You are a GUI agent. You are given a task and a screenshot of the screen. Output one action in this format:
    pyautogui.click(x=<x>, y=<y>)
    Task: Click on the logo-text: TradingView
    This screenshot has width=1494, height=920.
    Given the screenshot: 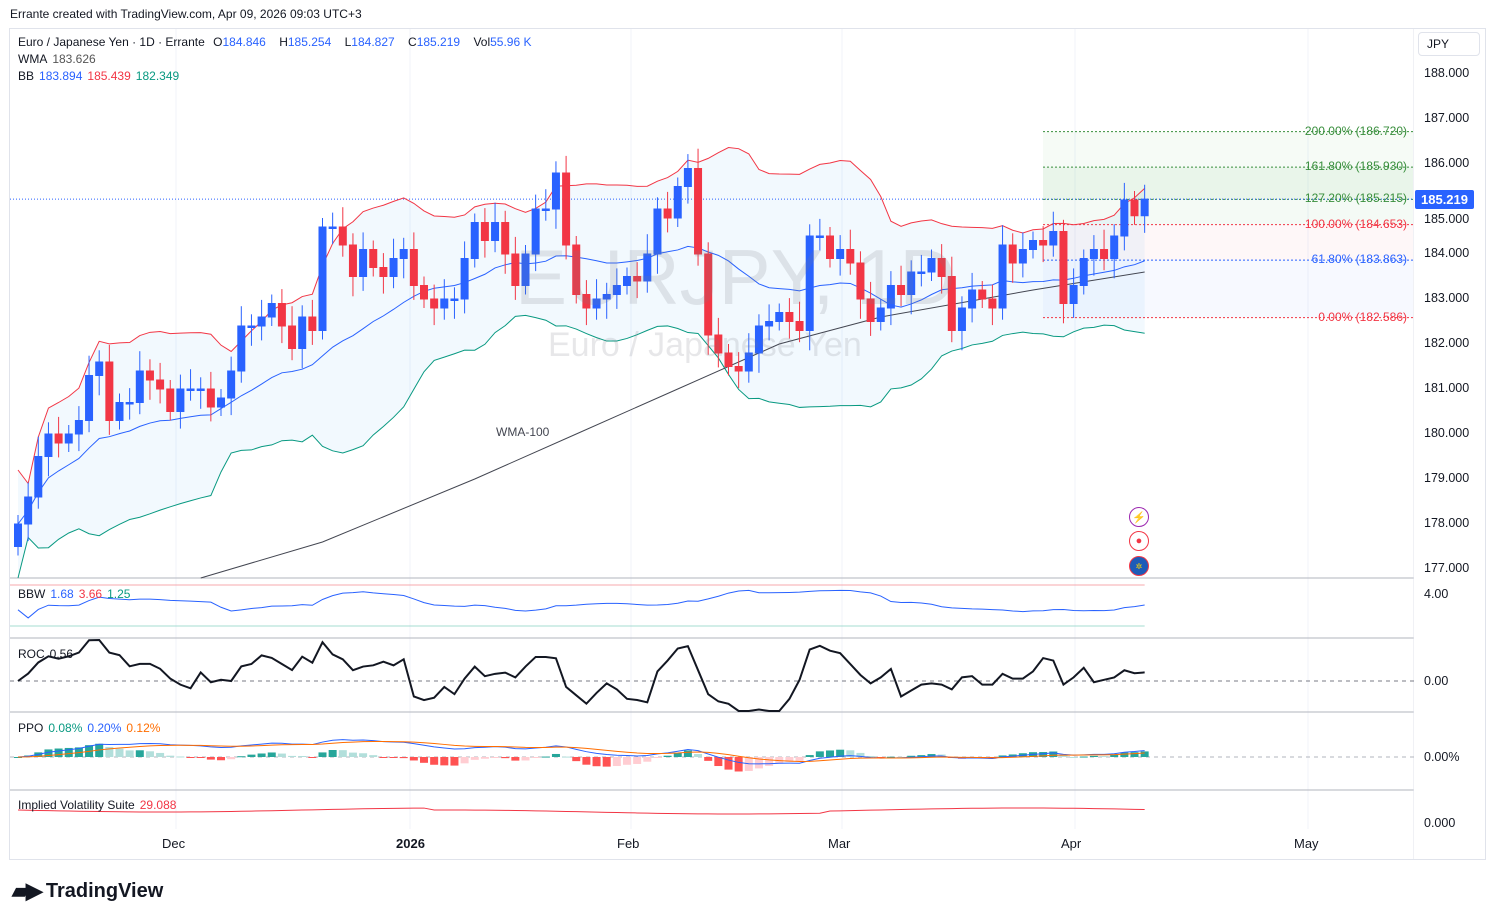 What is the action you would take?
    pyautogui.click(x=104, y=890)
    